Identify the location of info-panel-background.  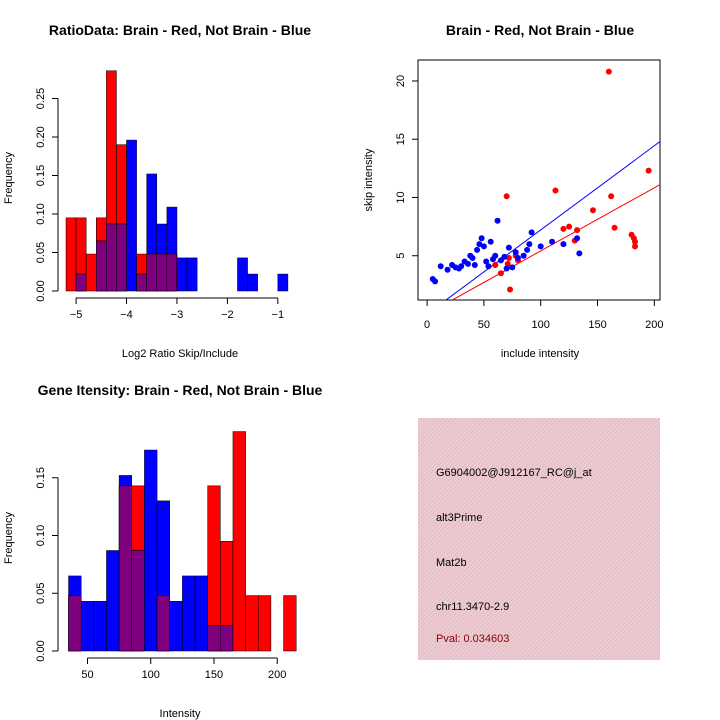
(539, 539).